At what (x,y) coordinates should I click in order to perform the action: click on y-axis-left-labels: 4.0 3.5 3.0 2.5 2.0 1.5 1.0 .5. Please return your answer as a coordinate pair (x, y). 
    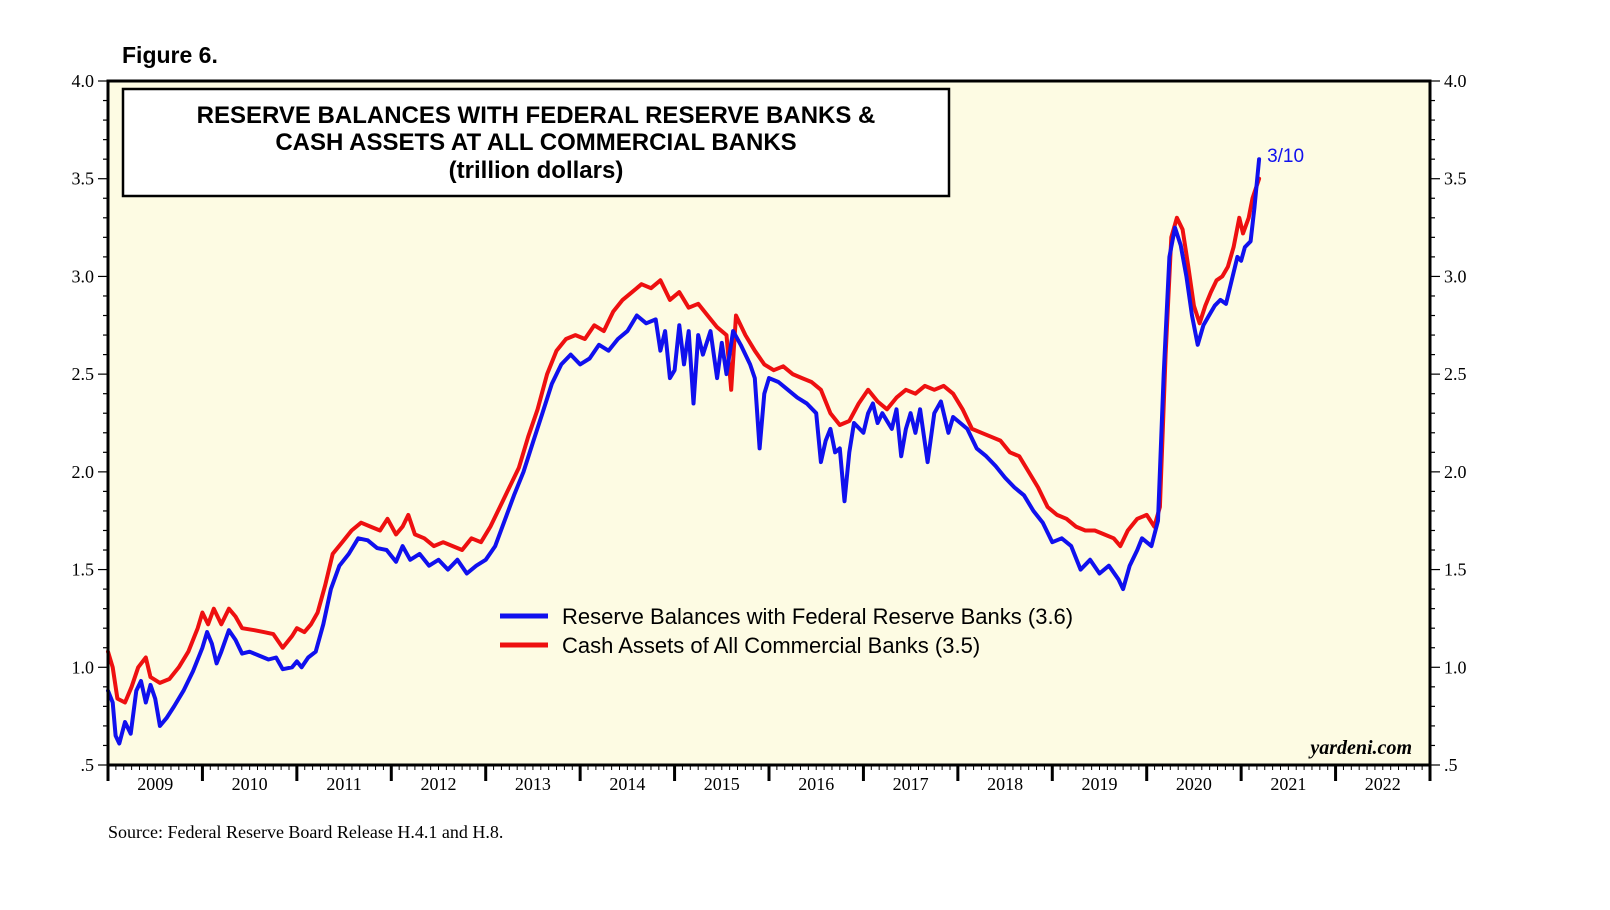
    Looking at the image, I should click on (83, 423).